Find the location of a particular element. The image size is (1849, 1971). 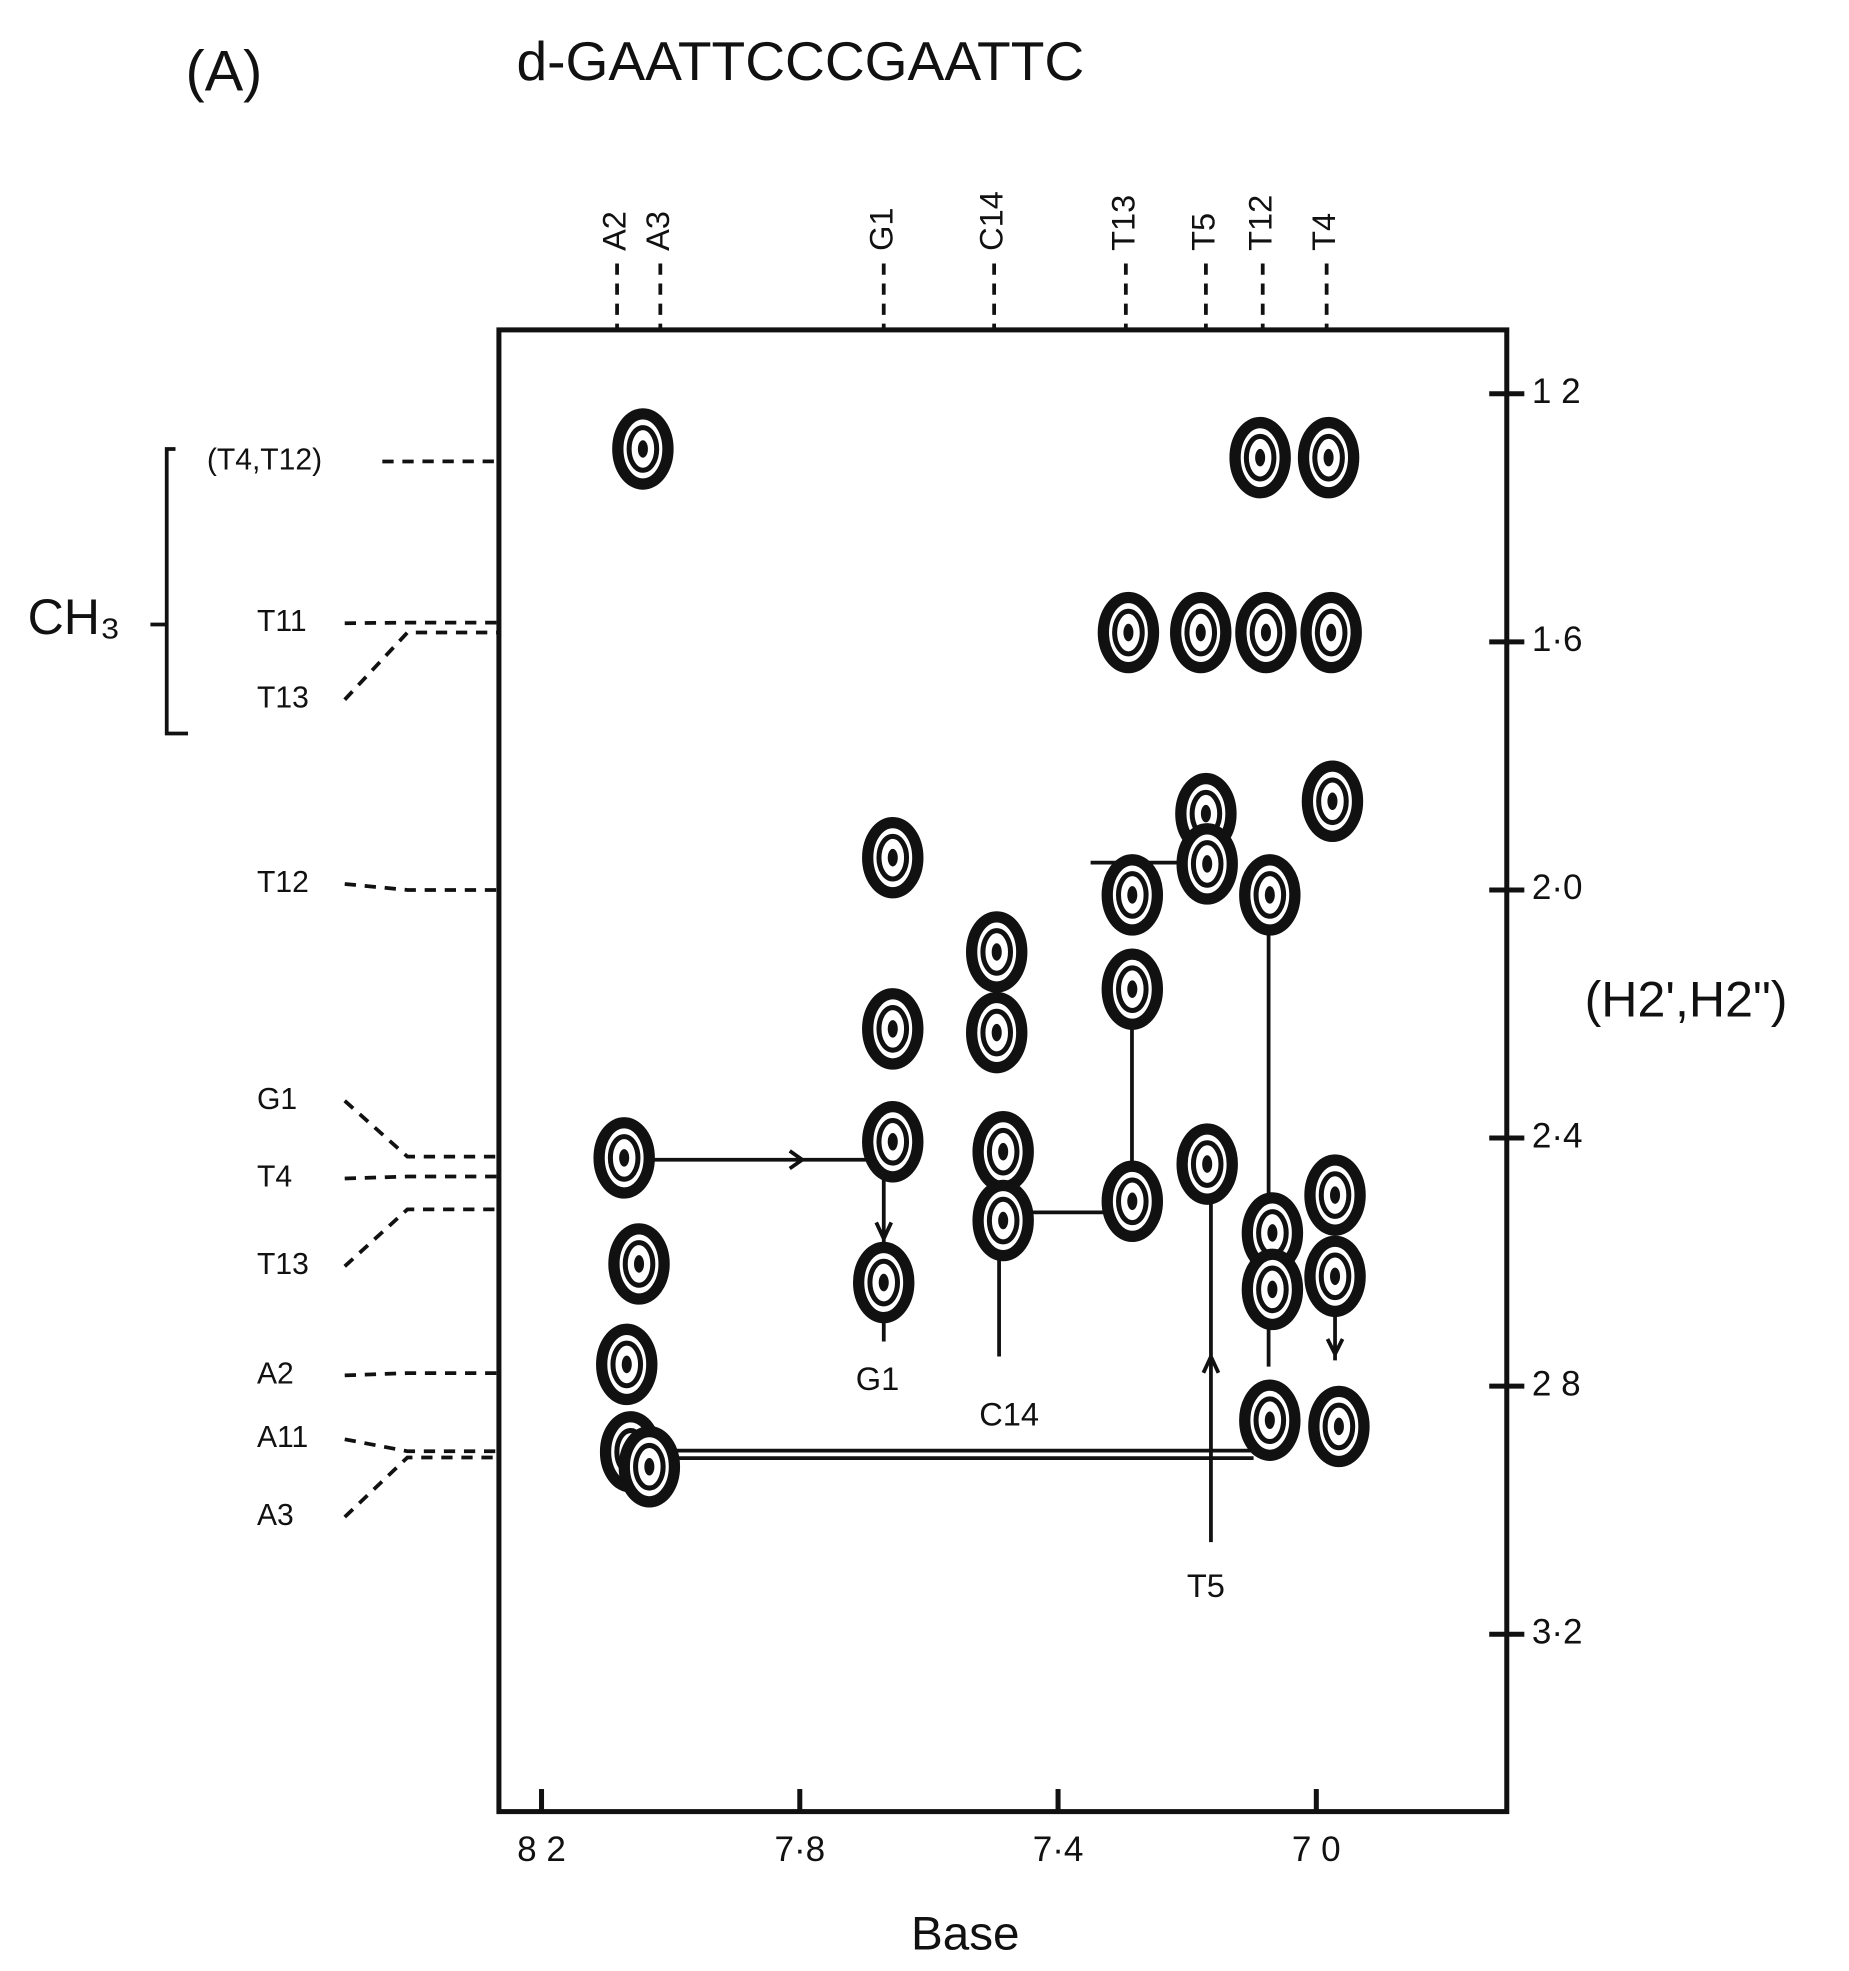

y-tick-label: 2·0 is located at coordinates (1557, 887).